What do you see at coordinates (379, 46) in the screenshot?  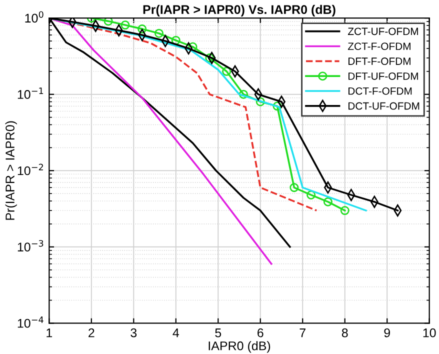 I see `legend-label: ZCT-F-OFDM` at bounding box center [379, 46].